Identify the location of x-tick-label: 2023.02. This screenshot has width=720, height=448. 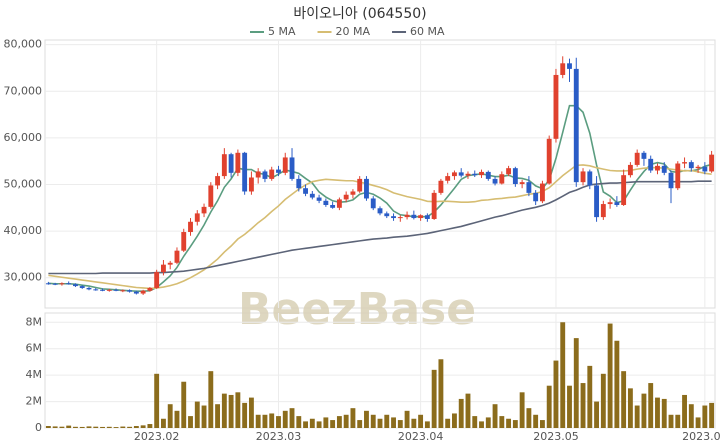
(157, 436).